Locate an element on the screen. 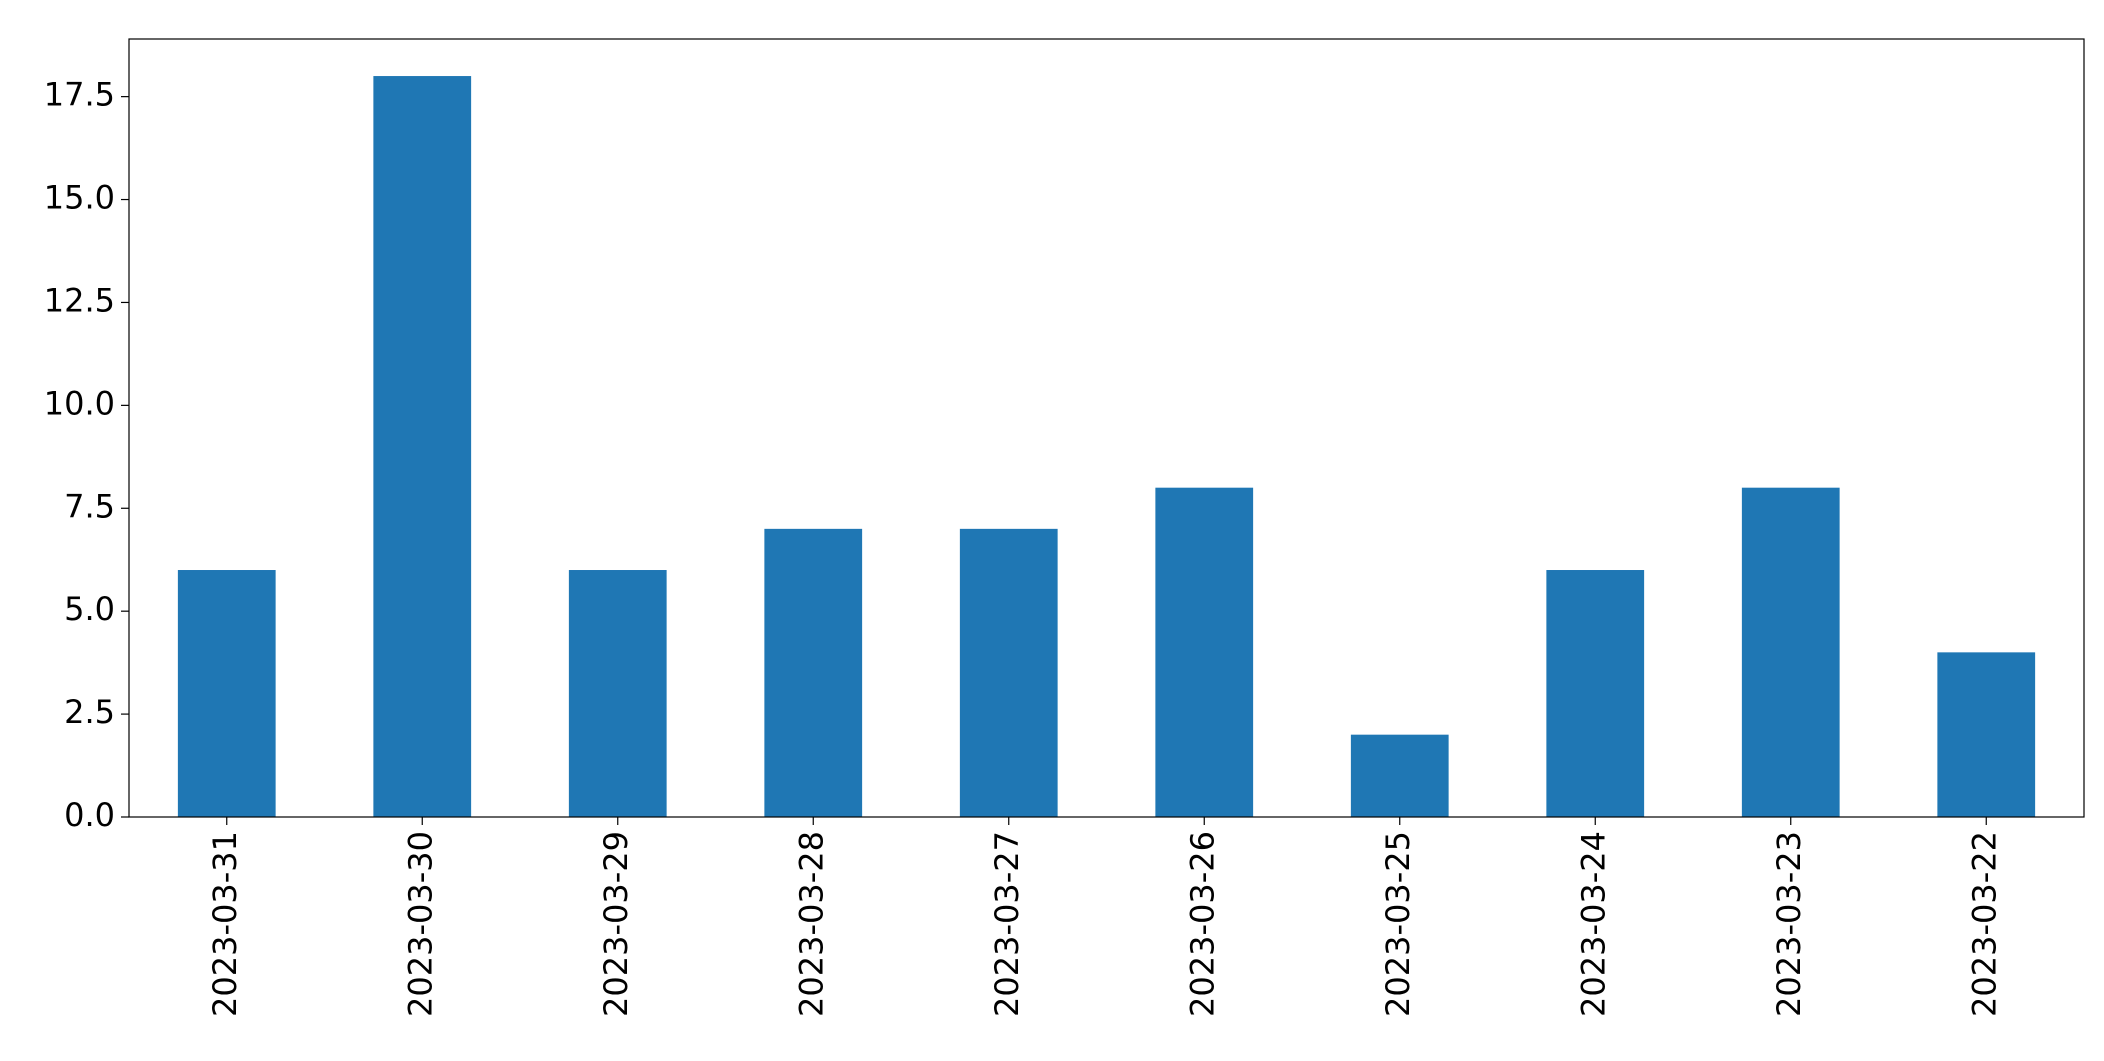 Image resolution: width=2104 pixels, height=1061 pixels. y-tick-label: 0.0 is located at coordinates (89, 815).